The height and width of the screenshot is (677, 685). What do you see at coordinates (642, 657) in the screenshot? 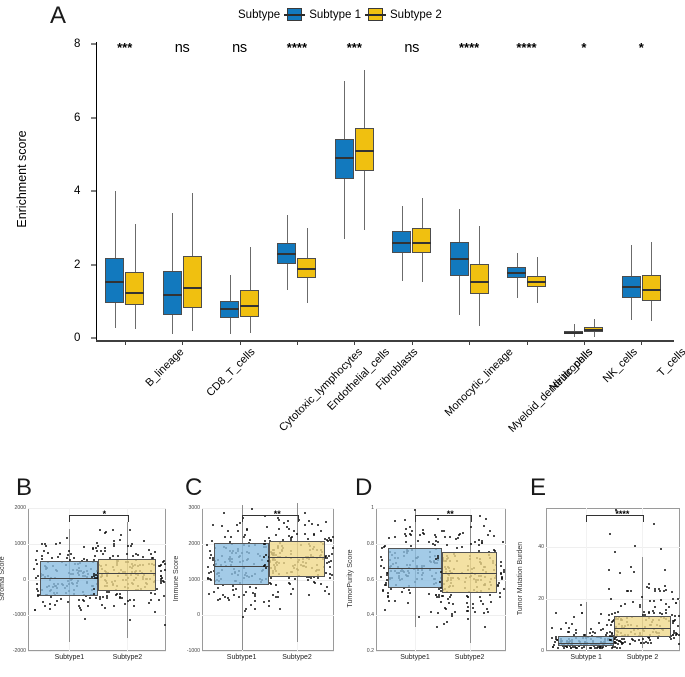
I see `panel-e-x-label-2: Subtype 2` at bounding box center [642, 657].